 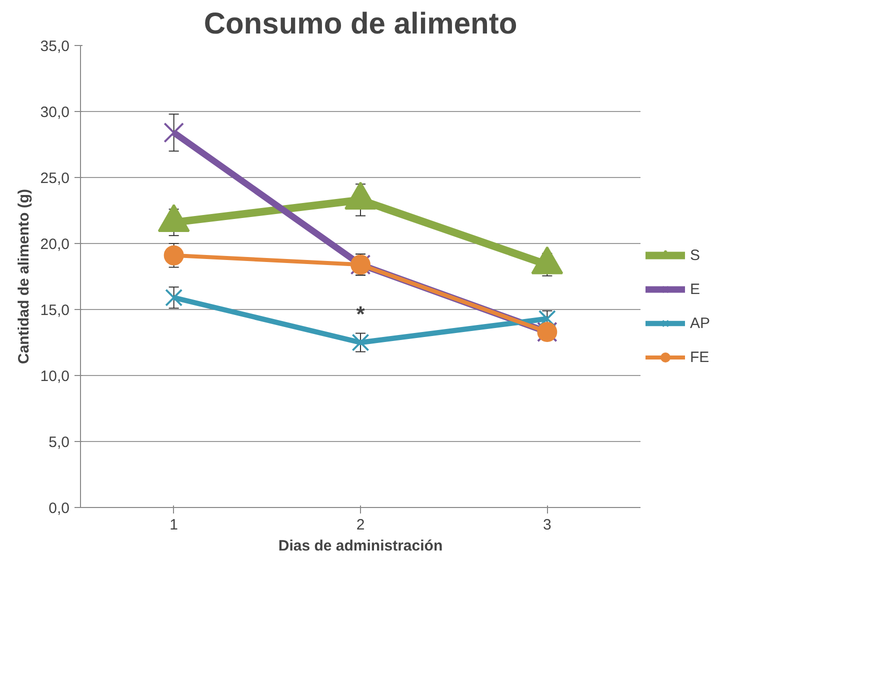 What do you see at coordinates (696, 255) in the screenshot?
I see `legend-label: S` at bounding box center [696, 255].